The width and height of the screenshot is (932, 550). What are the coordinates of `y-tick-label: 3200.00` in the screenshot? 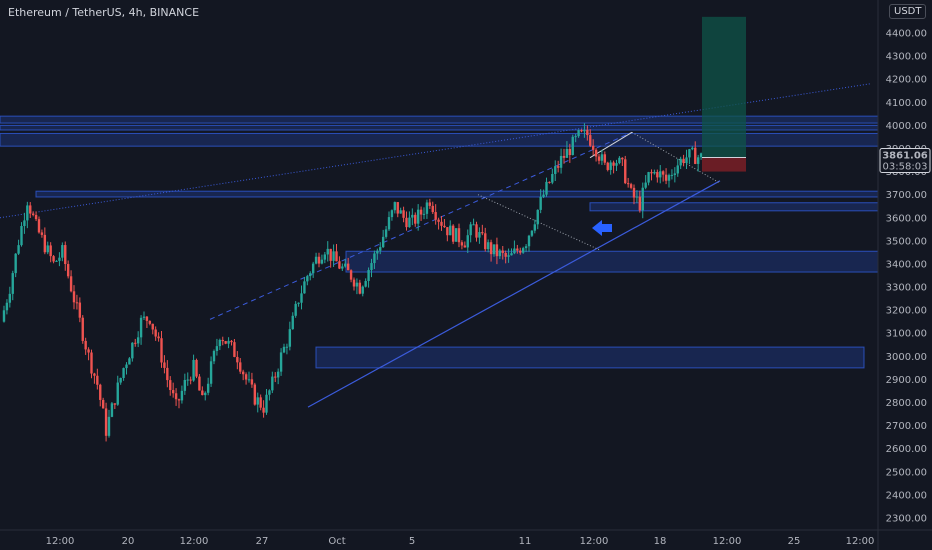 It's located at (906, 311).